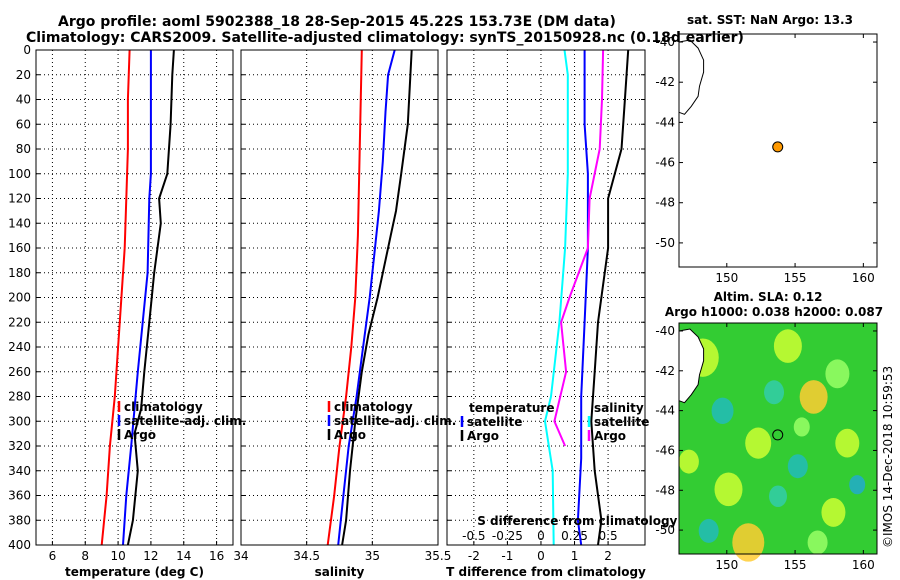 The height and width of the screenshot is (580, 900). Describe the element at coordinates (438, 556) in the screenshot. I see `x-tick-label: 35.5` at that location.